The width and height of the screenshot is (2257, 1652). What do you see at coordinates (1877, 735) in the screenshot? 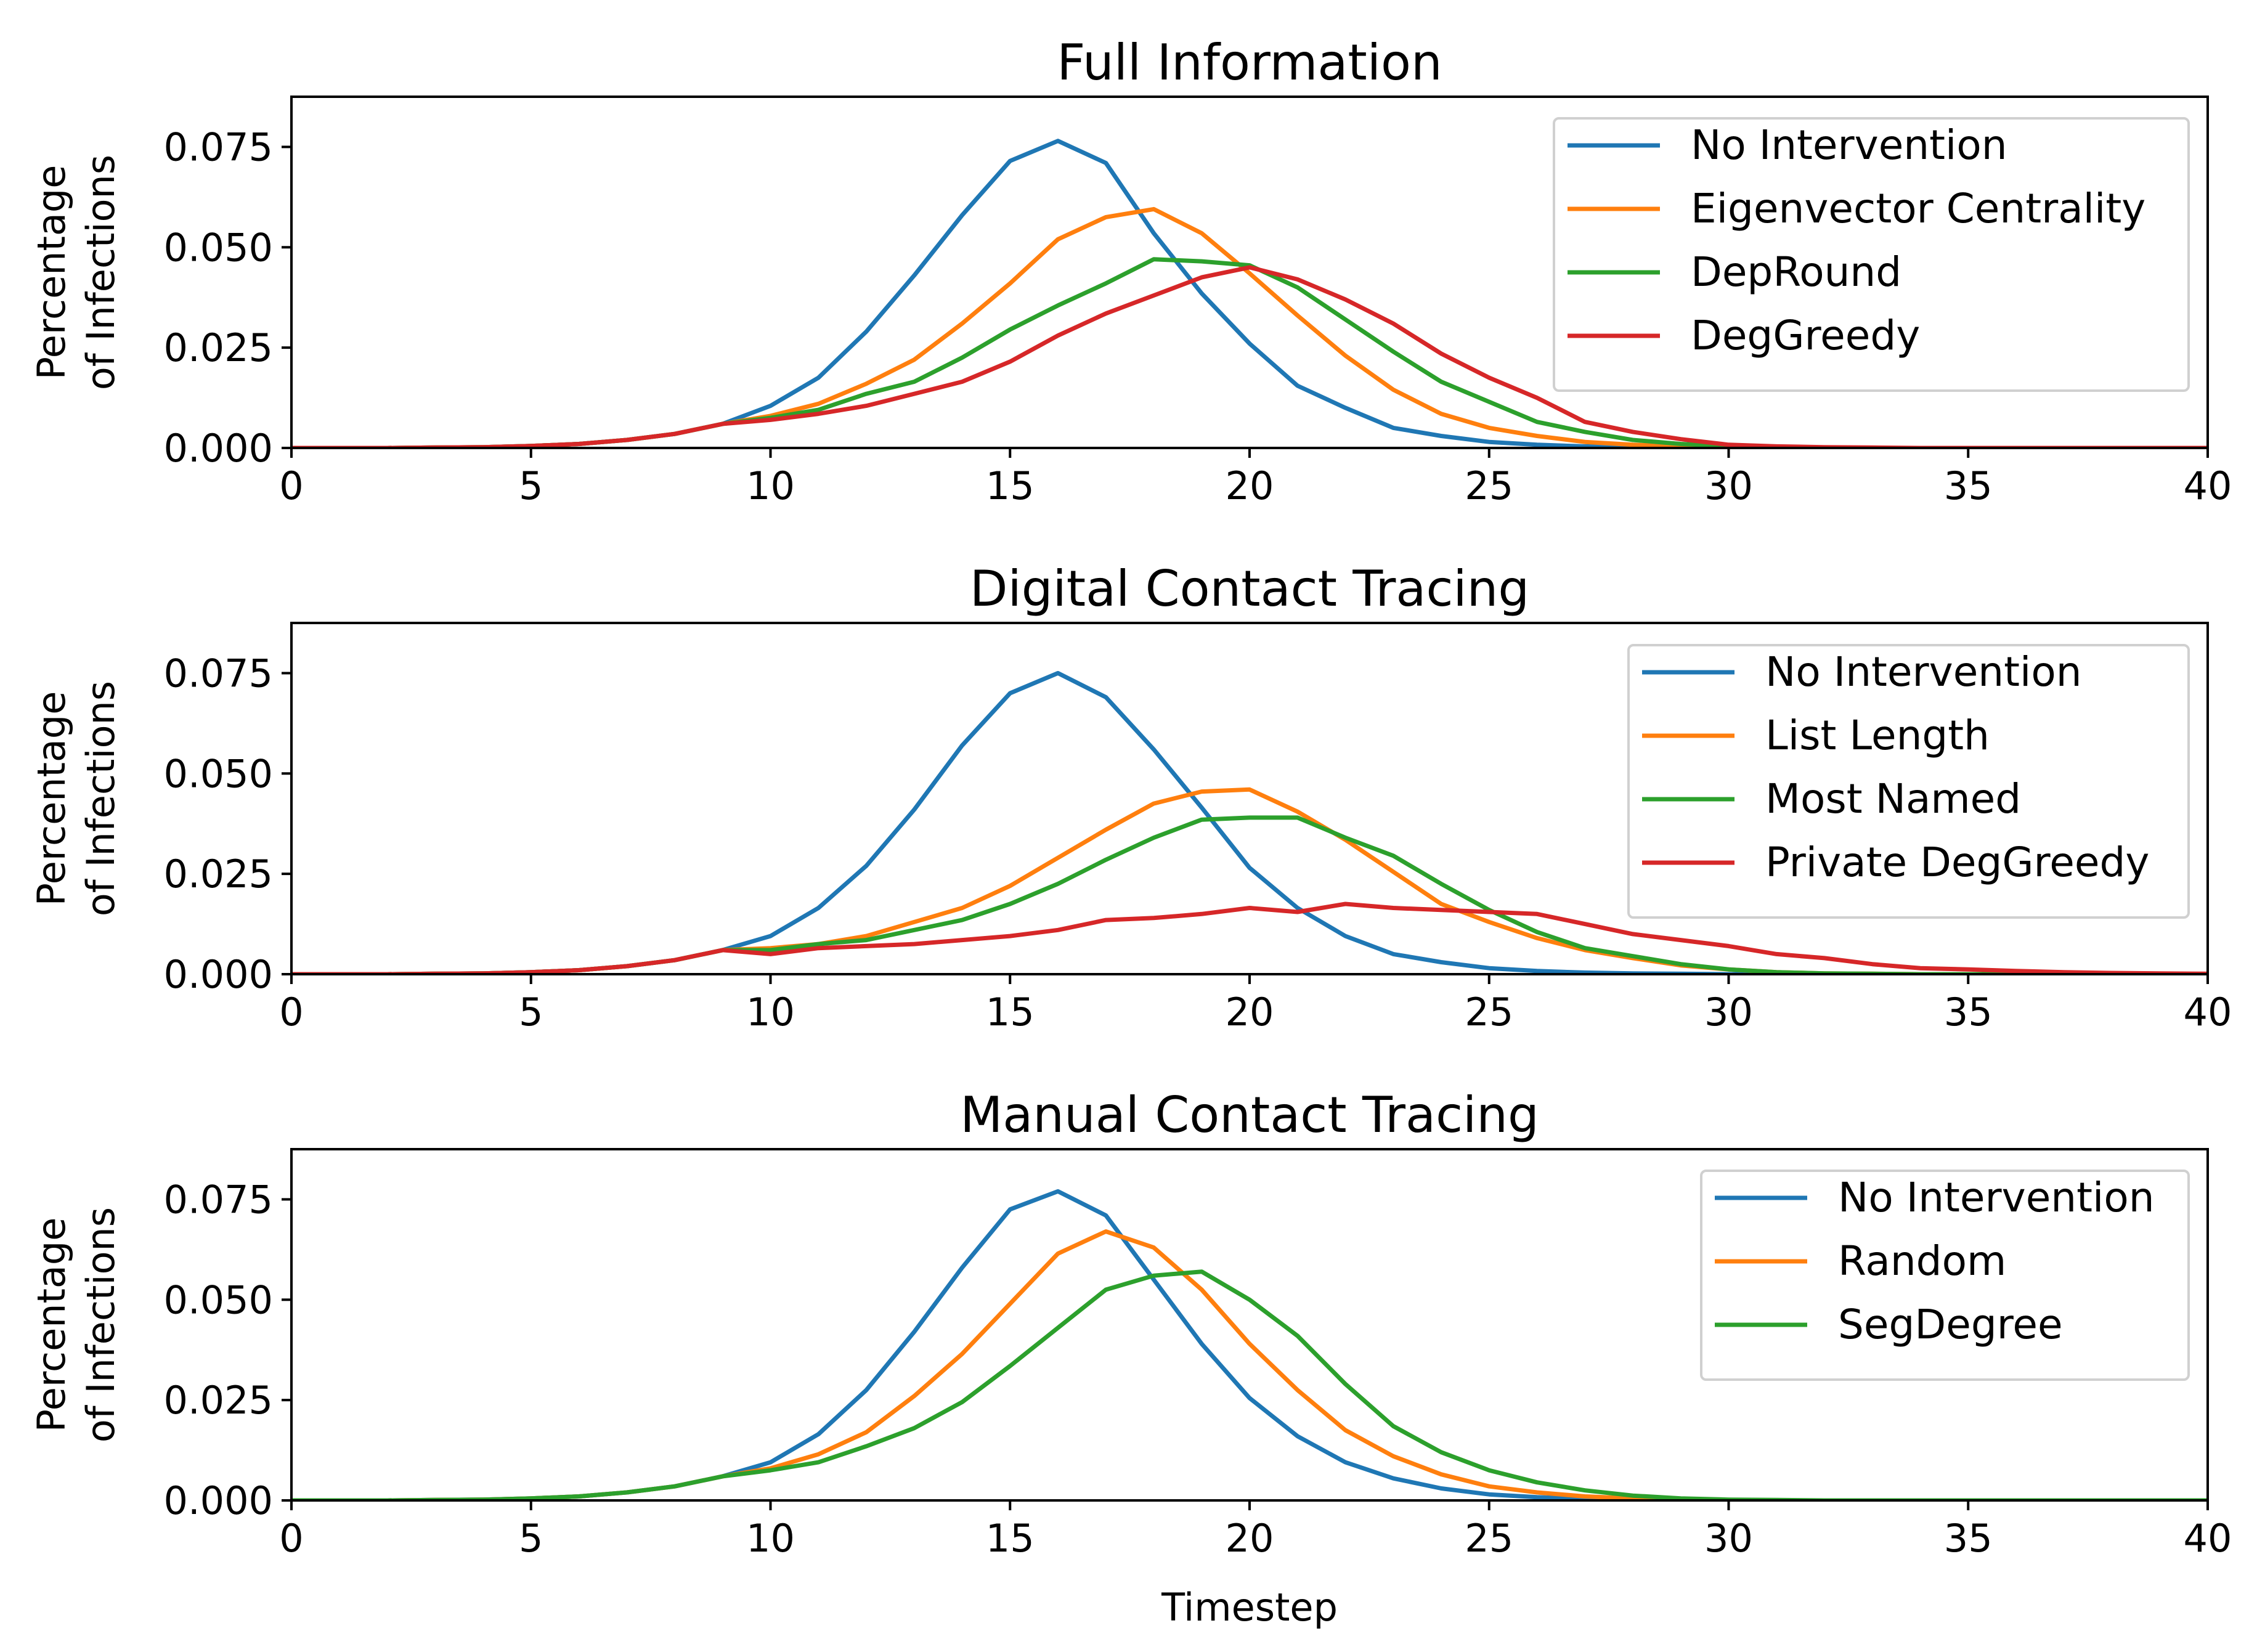
I see `legend-entry-label: List Length` at bounding box center [1877, 735].